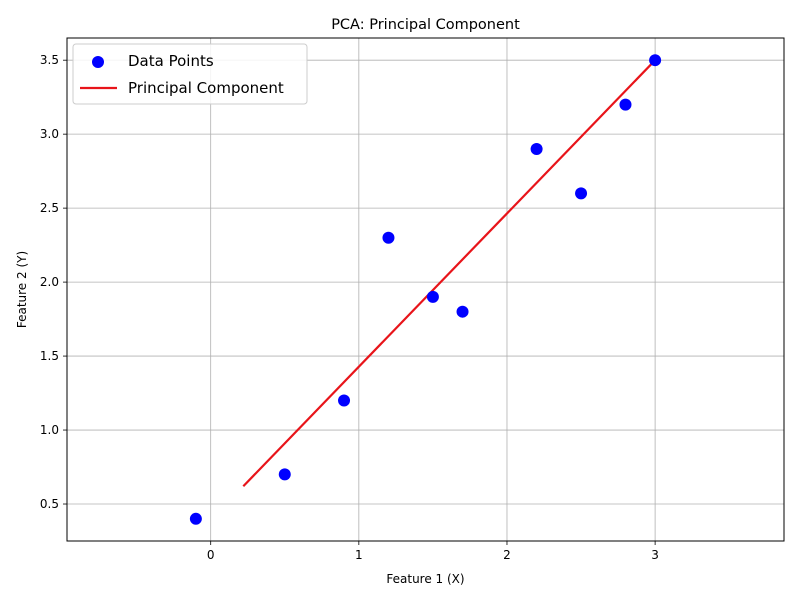 Image resolution: width=800 pixels, height=600 pixels. Describe the element at coordinates (507, 555) in the screenshot. I see `x-tick-label: 2` at that location.